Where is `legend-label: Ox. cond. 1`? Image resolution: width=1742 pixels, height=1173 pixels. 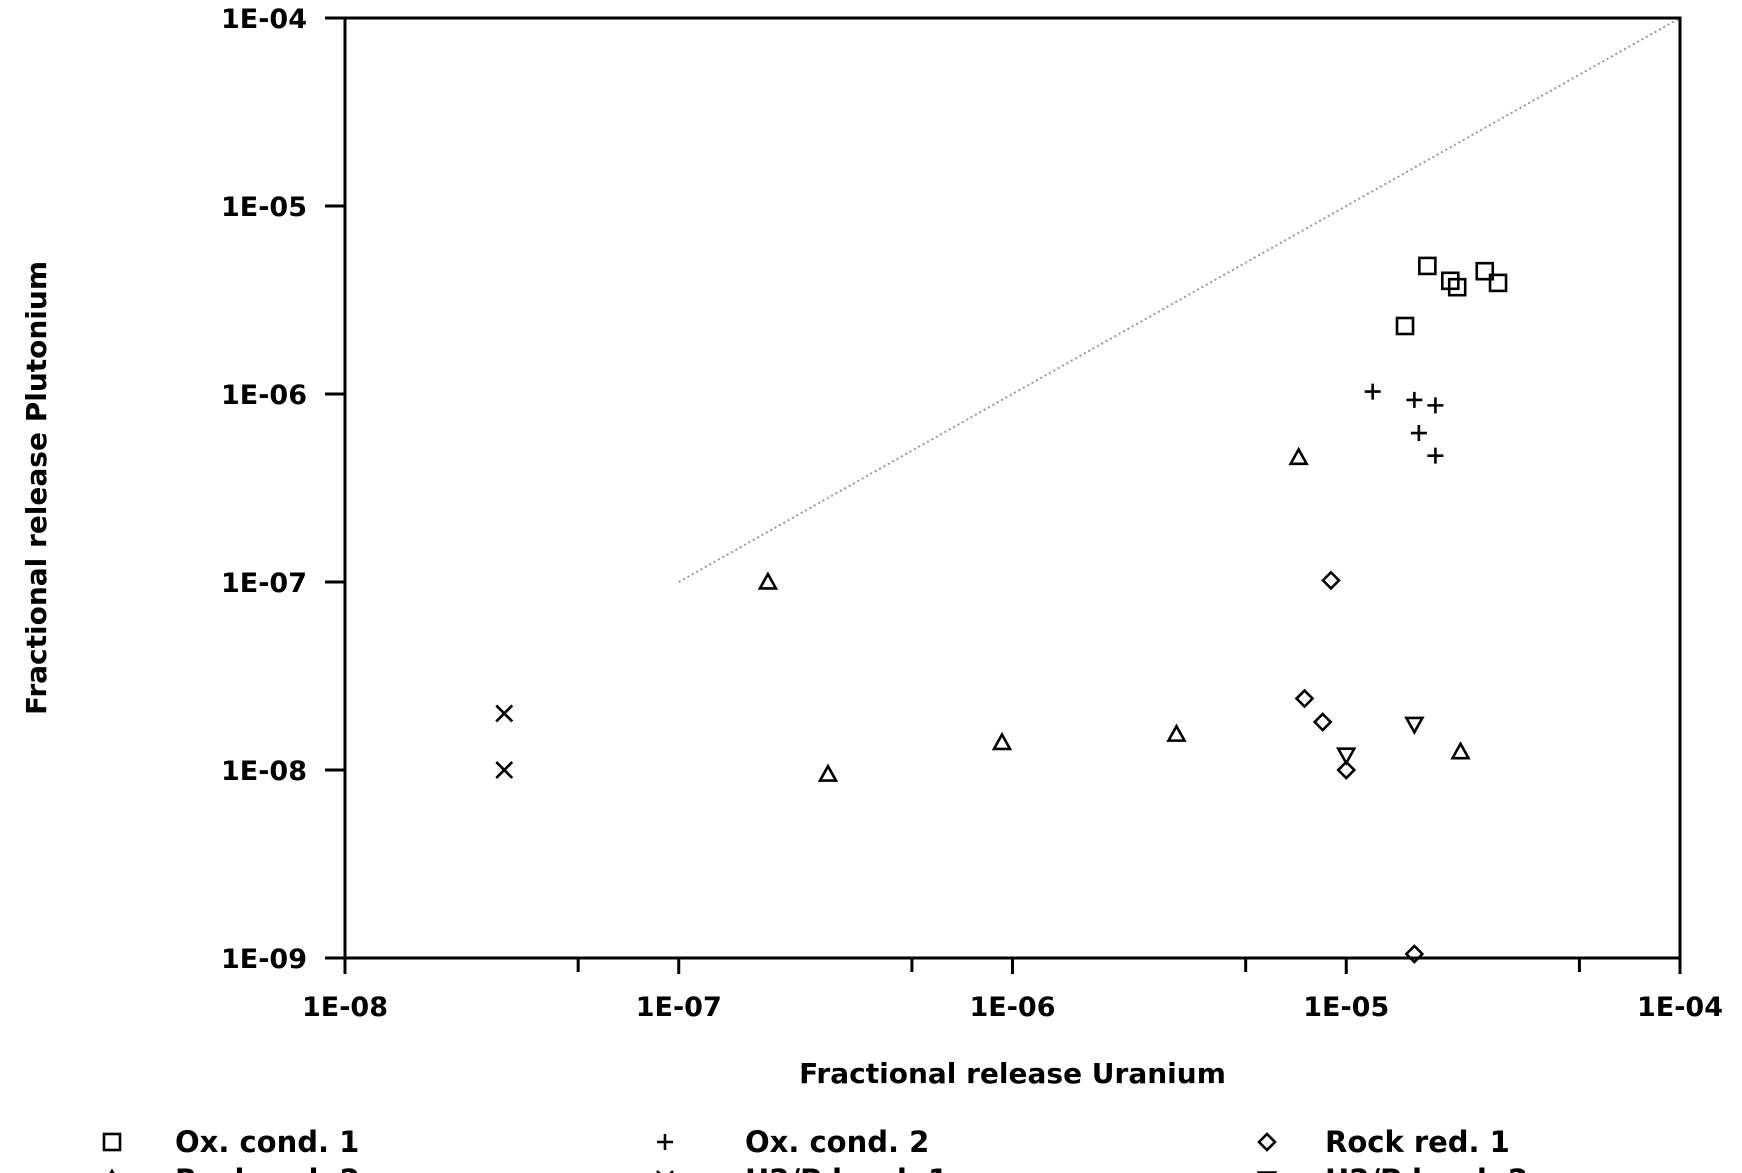 legend-label: Ox. cond. 1 is located at coordinates (267, 1142).